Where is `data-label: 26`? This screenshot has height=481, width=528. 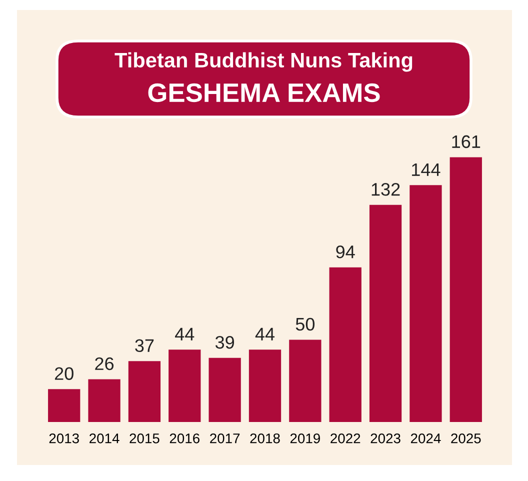
data-label: 26 is located at coordinates (104, 363).